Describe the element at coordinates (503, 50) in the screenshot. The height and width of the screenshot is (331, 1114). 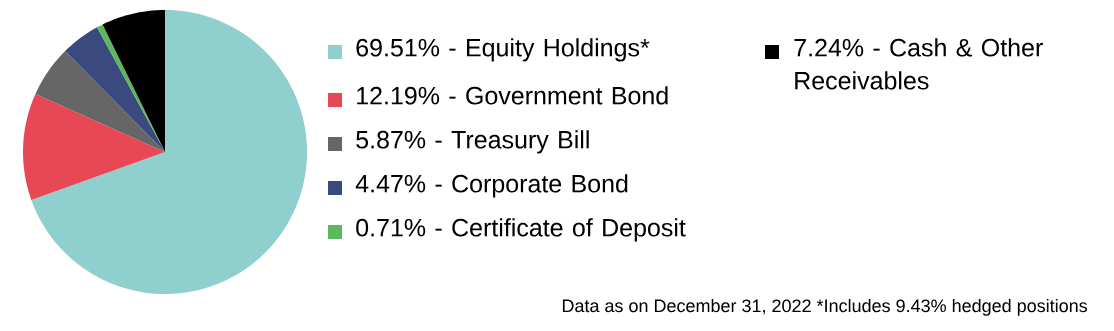
I see `legend-label: 69.51% - Equity Holdings*` at that location.